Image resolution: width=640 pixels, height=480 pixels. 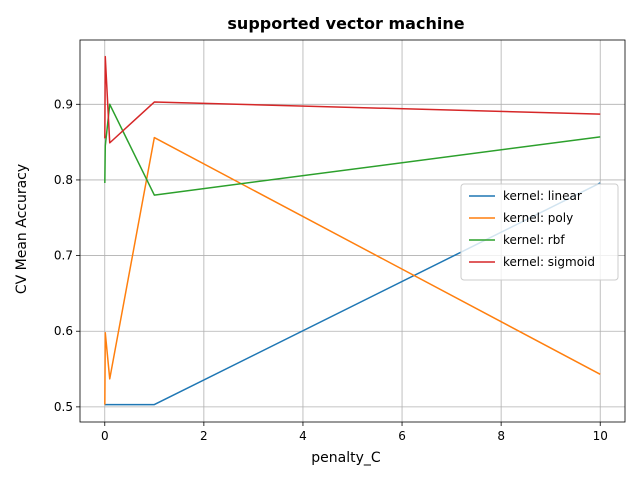 What do you see at coordinates (303, 436) in the screenshot?
I see `x-tick-label: 4` at bounding box center [303, 436].